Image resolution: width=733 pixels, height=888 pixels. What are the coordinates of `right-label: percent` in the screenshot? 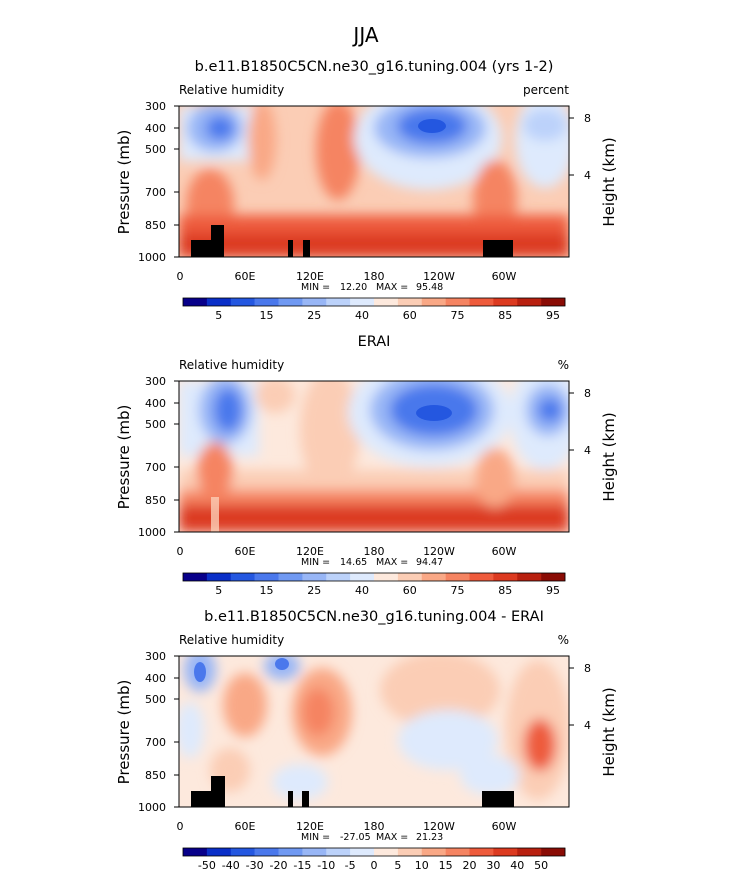 It's located at (546, 90).